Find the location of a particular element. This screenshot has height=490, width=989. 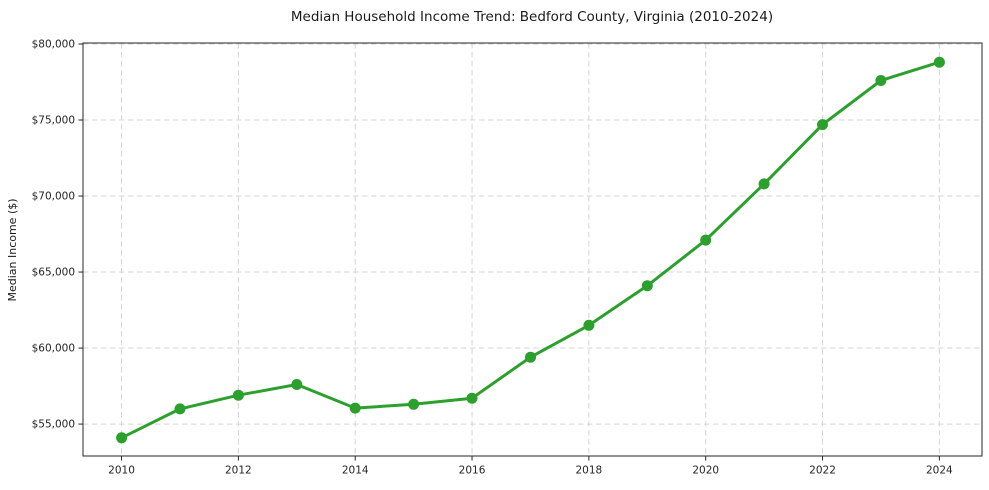

y-tick-label: $80,000 is located at coordinates (53, 45).